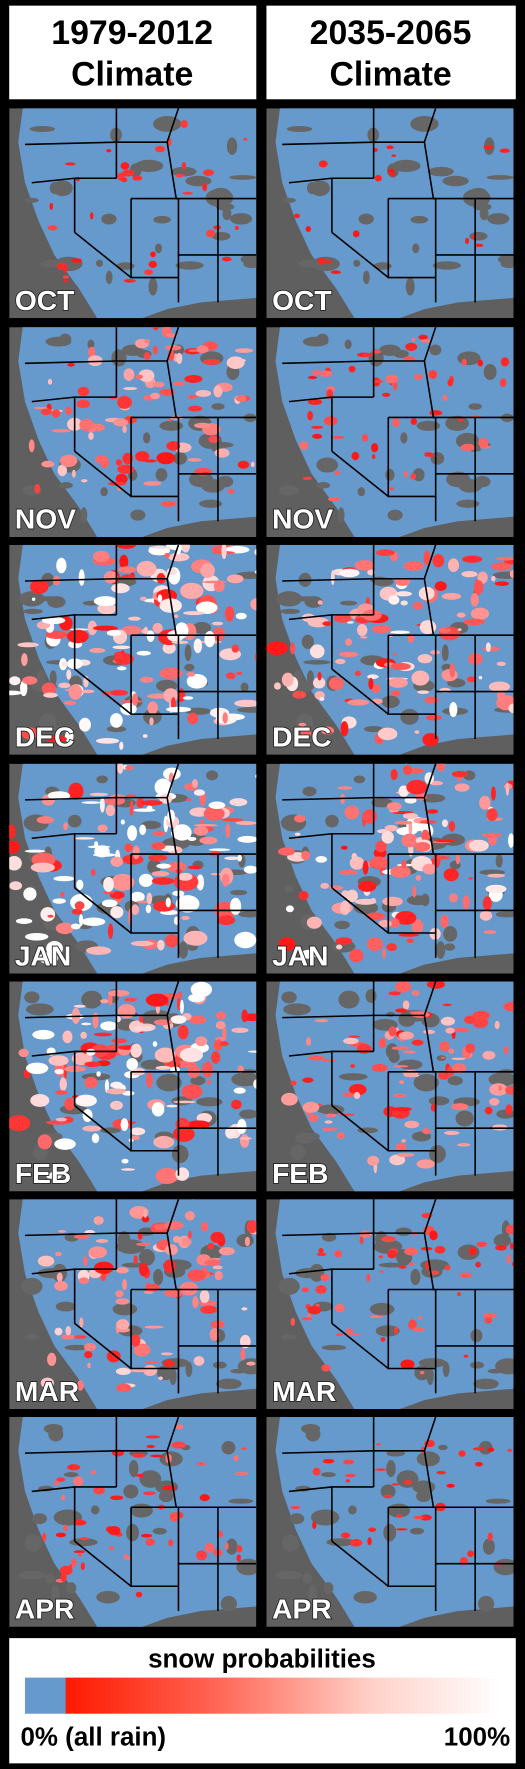  I want to click on map-panel: MAR, so click(133, 1304).